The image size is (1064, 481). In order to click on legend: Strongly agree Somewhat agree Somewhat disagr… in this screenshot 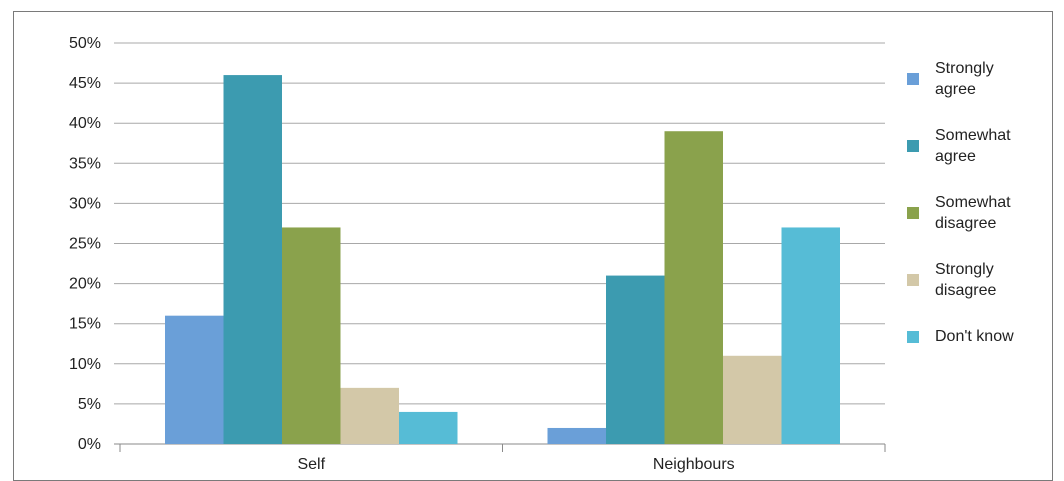, I will do `click(960, 202)`.